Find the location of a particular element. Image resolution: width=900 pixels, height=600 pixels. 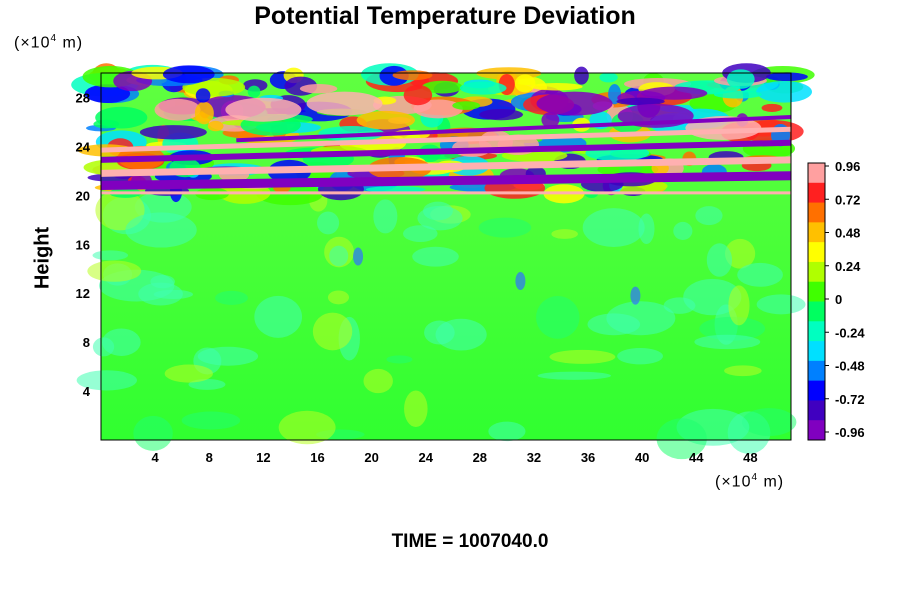

colorbar: 0.96 0.72 0.48 0.24 0 -0.24 -0.48 -0.72 -0.96 is located at coordinates (836, 300).